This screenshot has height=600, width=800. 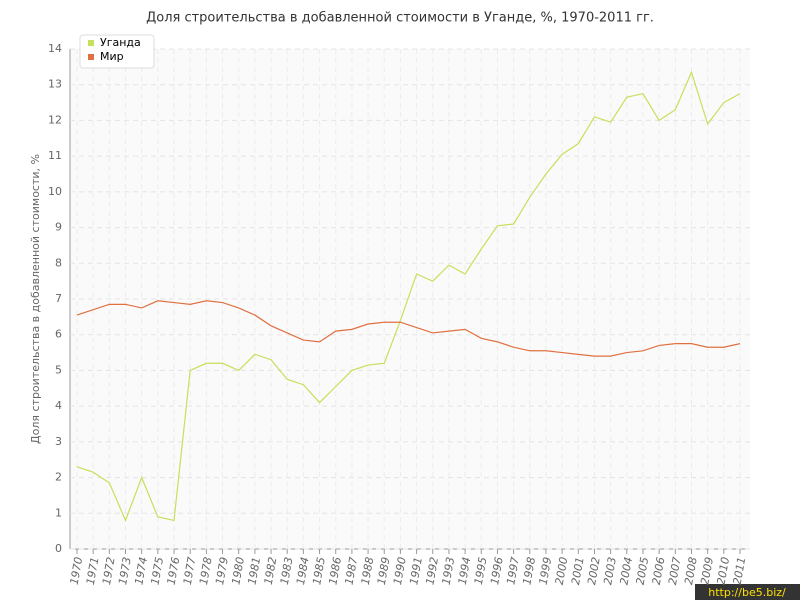 What do you see at coordinates (58, 369) in the screenshot?
I see `y-tick-label: 5` at bounding box center [58, 369].